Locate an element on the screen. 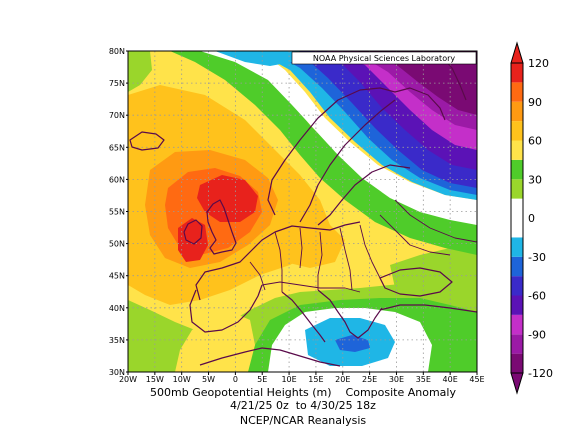 The image size is (565, 437). colorbar-tick-label: 0 is located at coordinates (531, 218).